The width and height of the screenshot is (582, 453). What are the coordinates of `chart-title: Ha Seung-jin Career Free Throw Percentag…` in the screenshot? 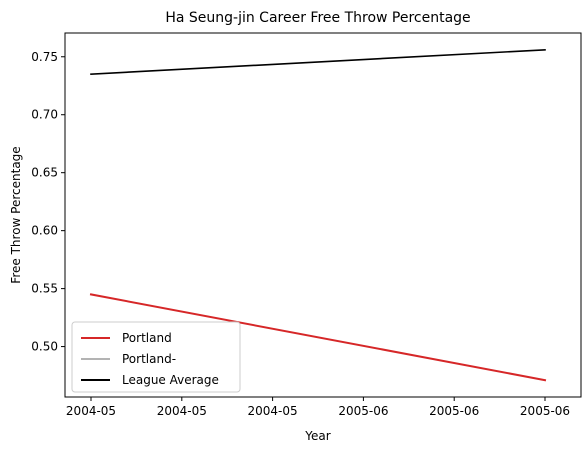 It's located at (317, 18).